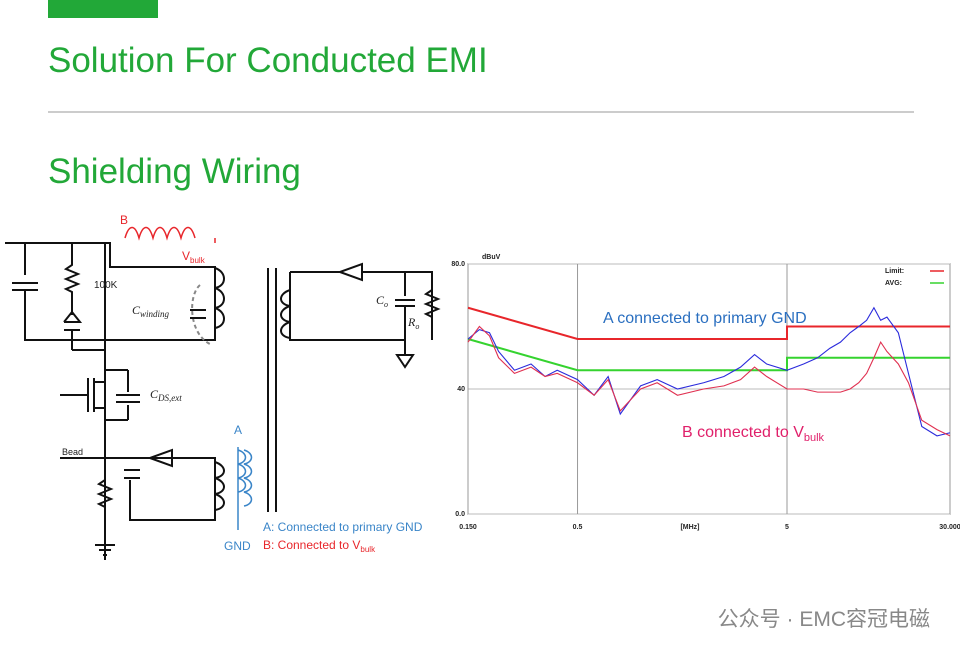 The image size is (960, 656). What do you see at coordinates (491, 257) in the screenshot?
I see `y-axis-label: dBuV` at bounding box center [491, 257].